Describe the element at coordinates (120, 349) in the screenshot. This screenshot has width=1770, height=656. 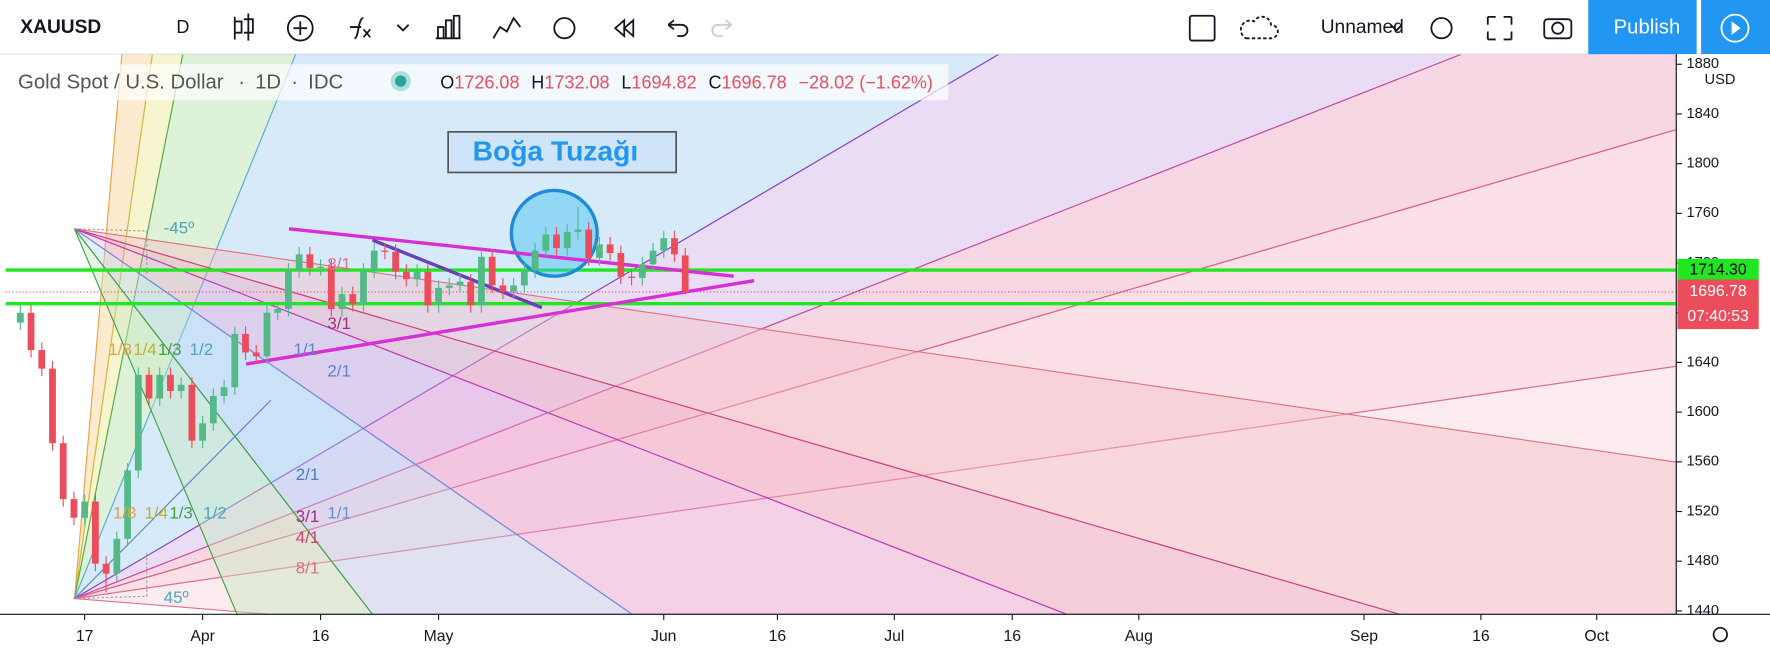
I see `fan-label: 1/8` at that location.